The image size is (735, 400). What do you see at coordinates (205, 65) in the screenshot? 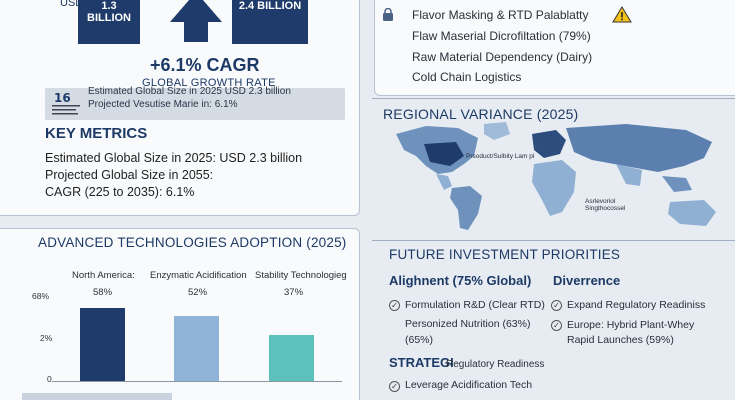
I see `cagr-value: +6.1% CAGR` at bounding box center [205, 65].